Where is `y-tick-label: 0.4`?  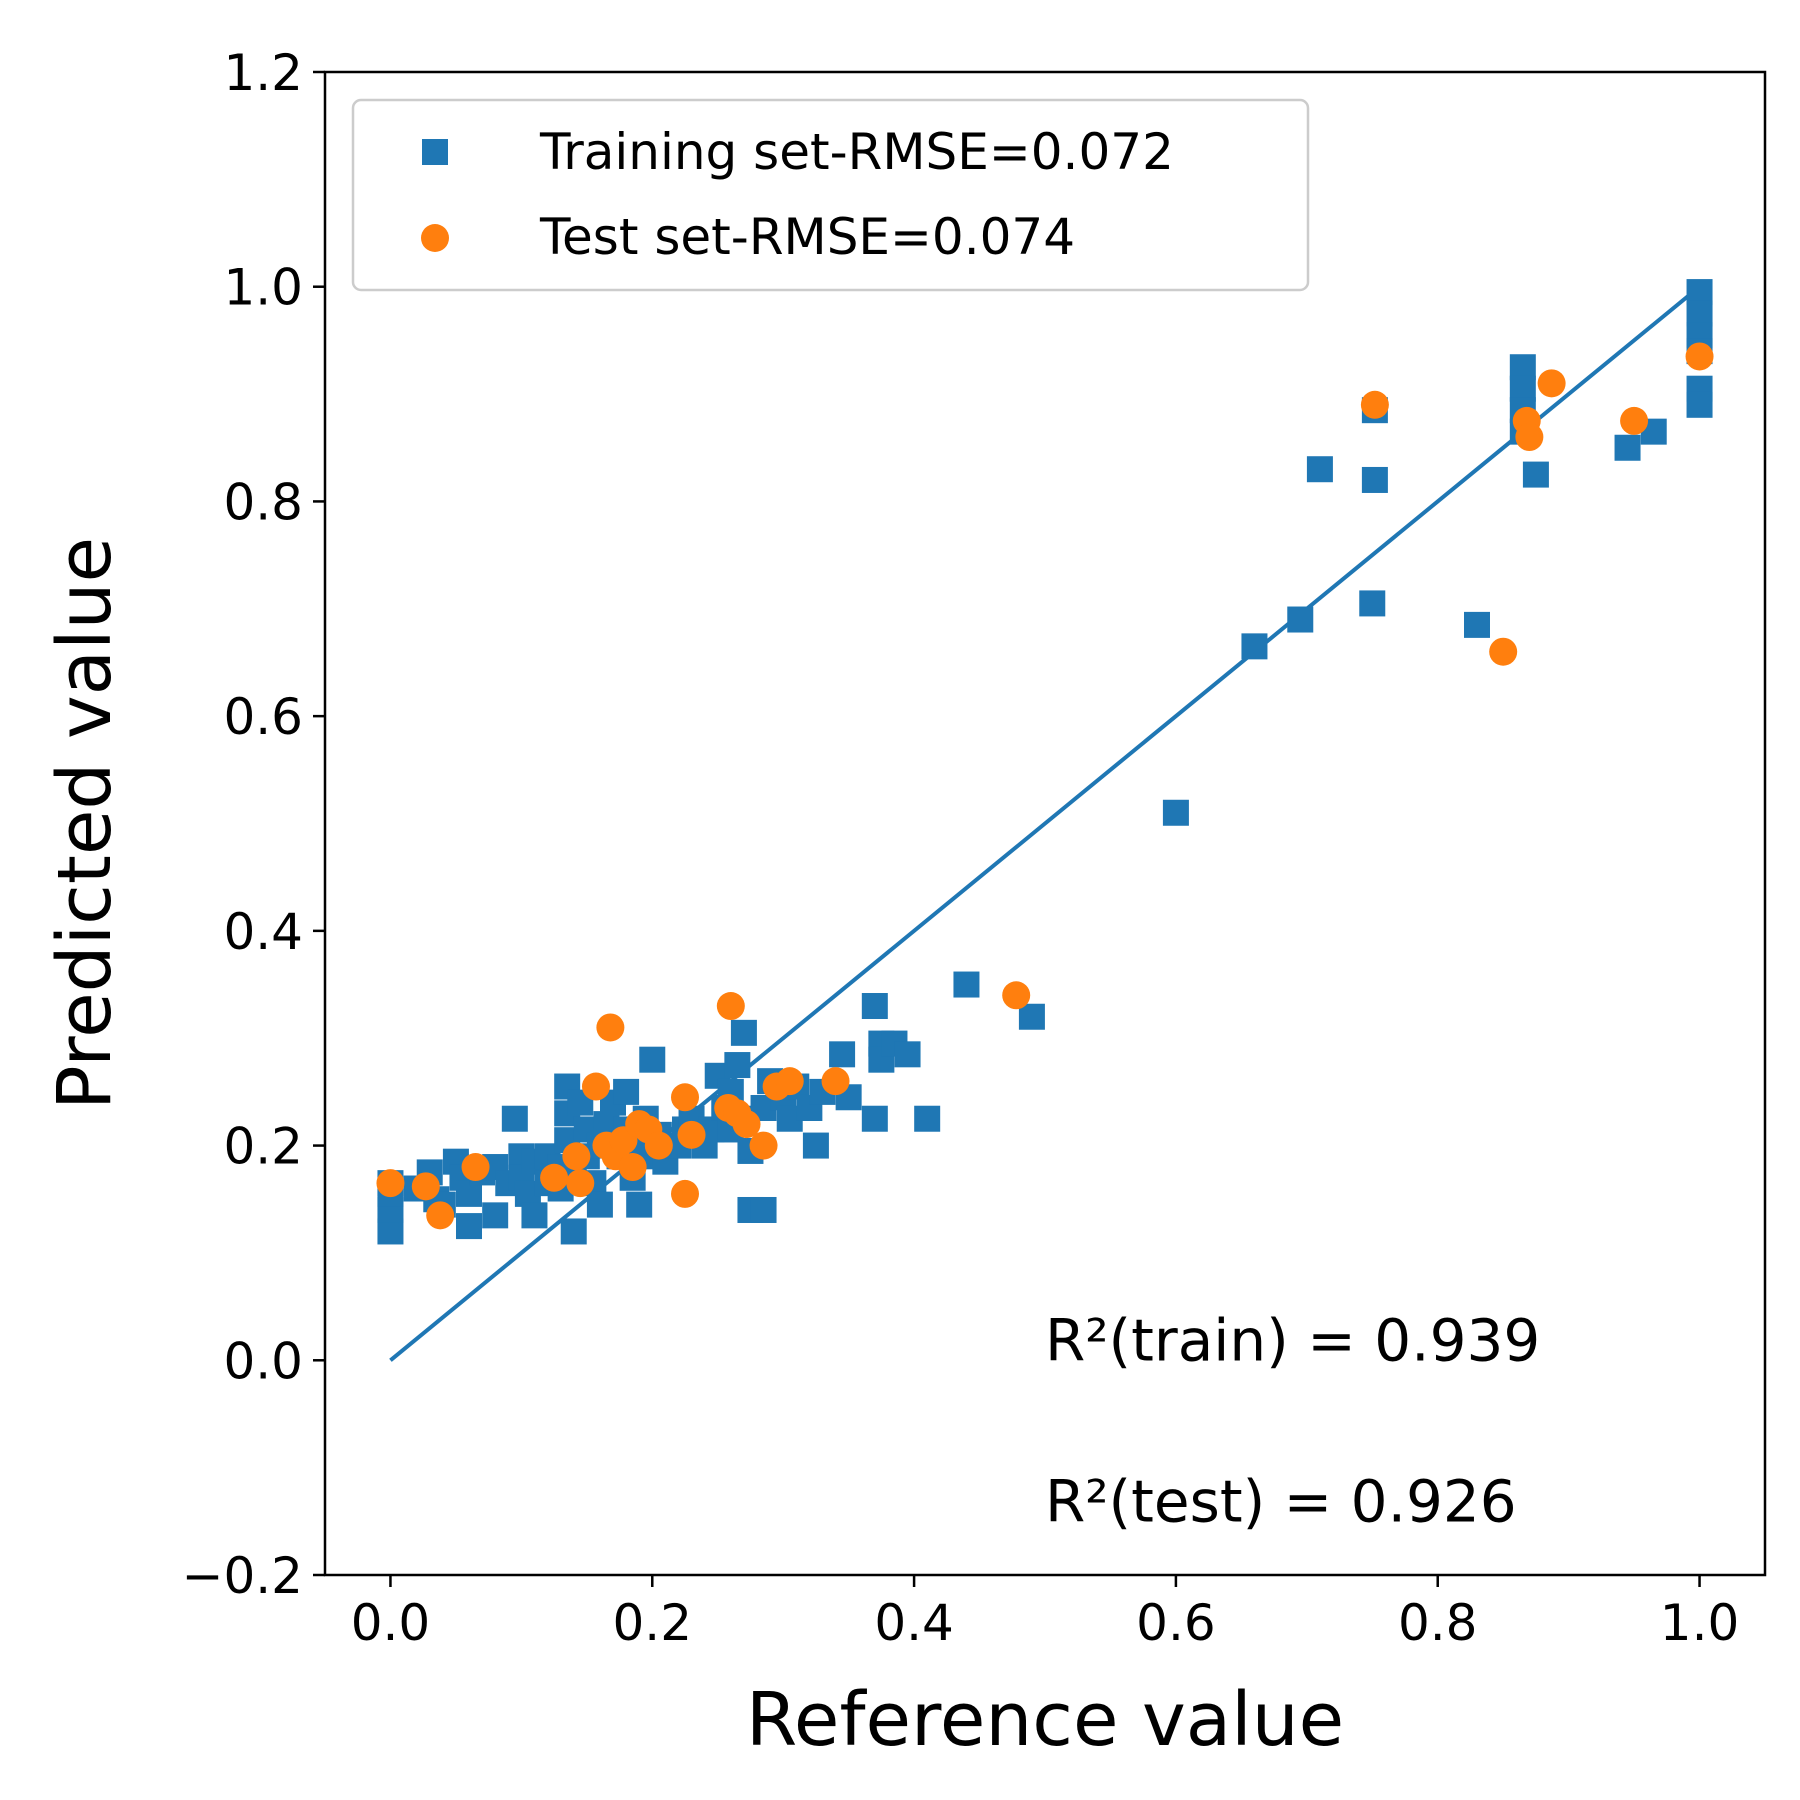 y-tick-label: 0.4 is located at coordinates (263, 932).